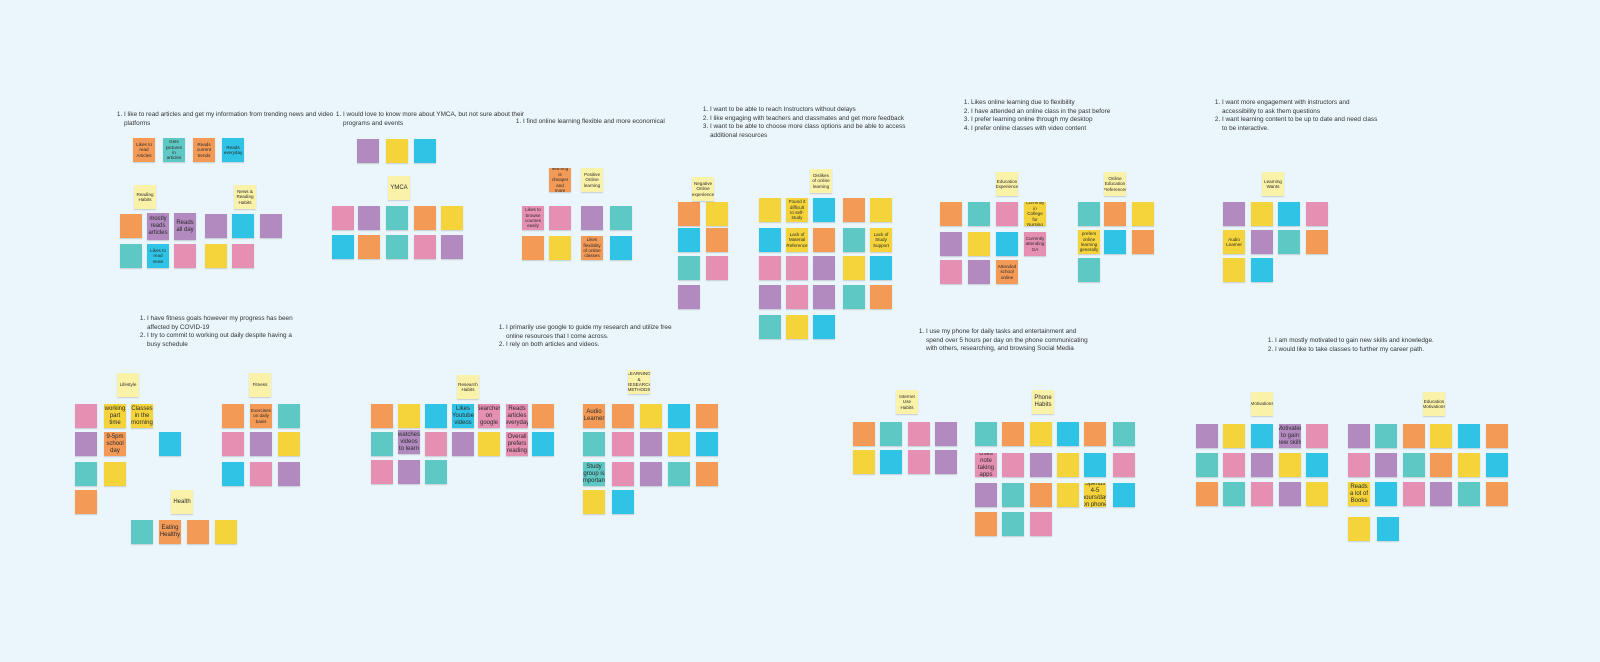 The image size is (1600, 662). Describe the element at coordinates (1434, 404) in the screenshot. I see `cluster-header-note: Education Motivations` at that location.